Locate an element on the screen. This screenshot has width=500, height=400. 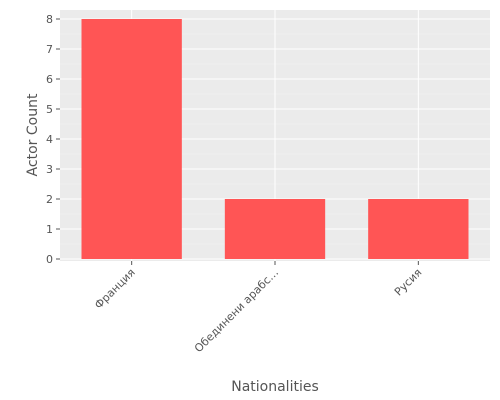
y-tick-label: 8 is located at coordinates (49, 19).